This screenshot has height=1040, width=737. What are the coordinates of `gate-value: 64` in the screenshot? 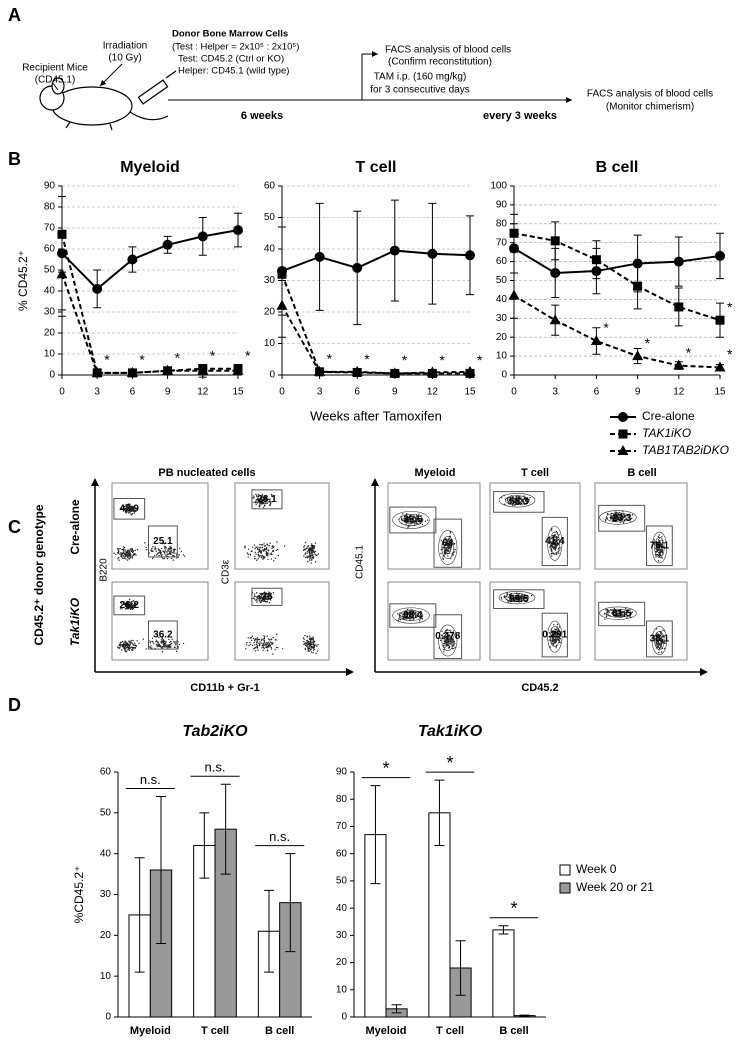 It's located at (448, 543).